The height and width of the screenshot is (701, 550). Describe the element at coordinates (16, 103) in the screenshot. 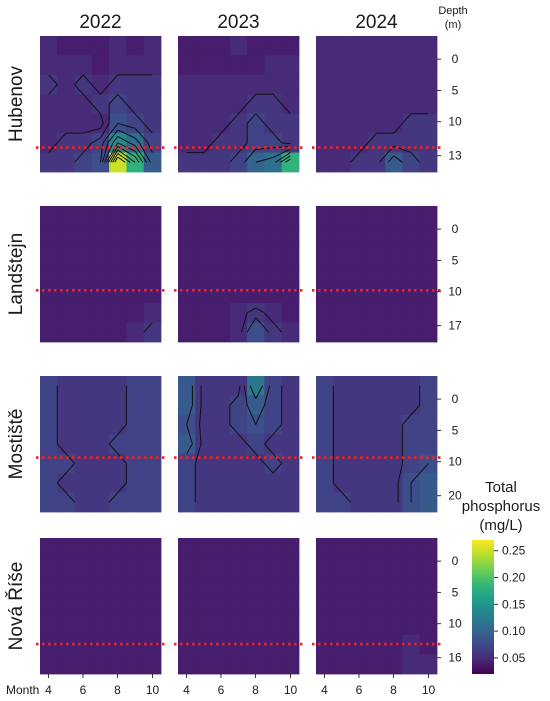

I see `lake-label-0: Hubenov` at that location.